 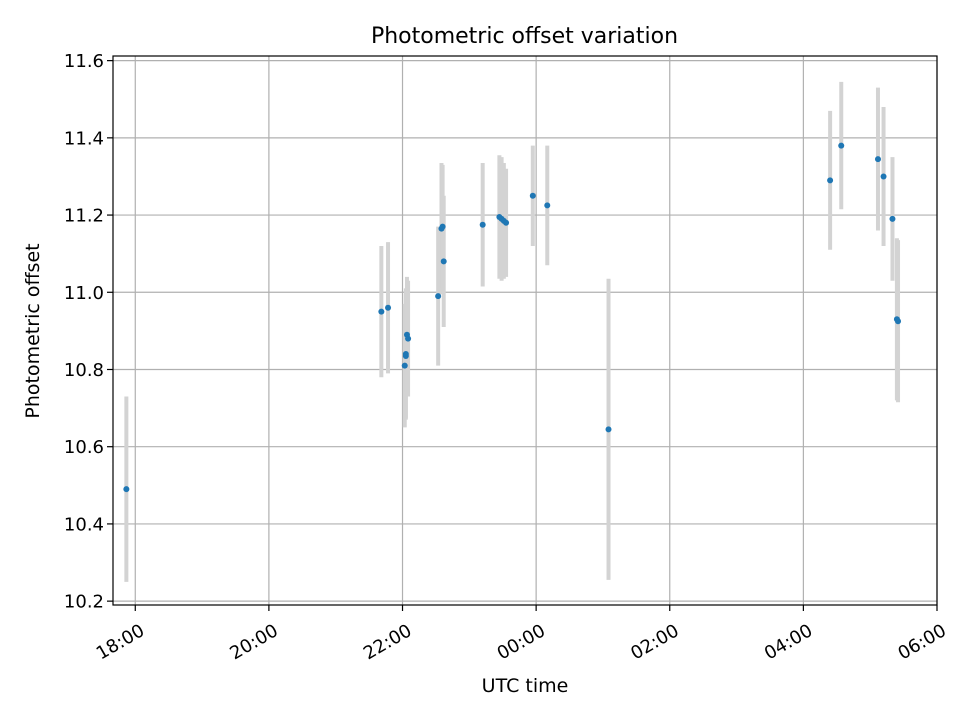 I want to click on y-tick-label: 11.6, so click(x=84, y=61).